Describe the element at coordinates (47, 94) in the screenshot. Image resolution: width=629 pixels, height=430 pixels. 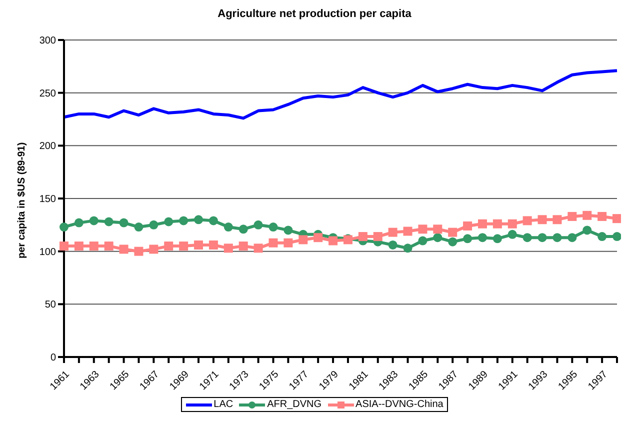
I see `y-tick-label: 250` at that location.